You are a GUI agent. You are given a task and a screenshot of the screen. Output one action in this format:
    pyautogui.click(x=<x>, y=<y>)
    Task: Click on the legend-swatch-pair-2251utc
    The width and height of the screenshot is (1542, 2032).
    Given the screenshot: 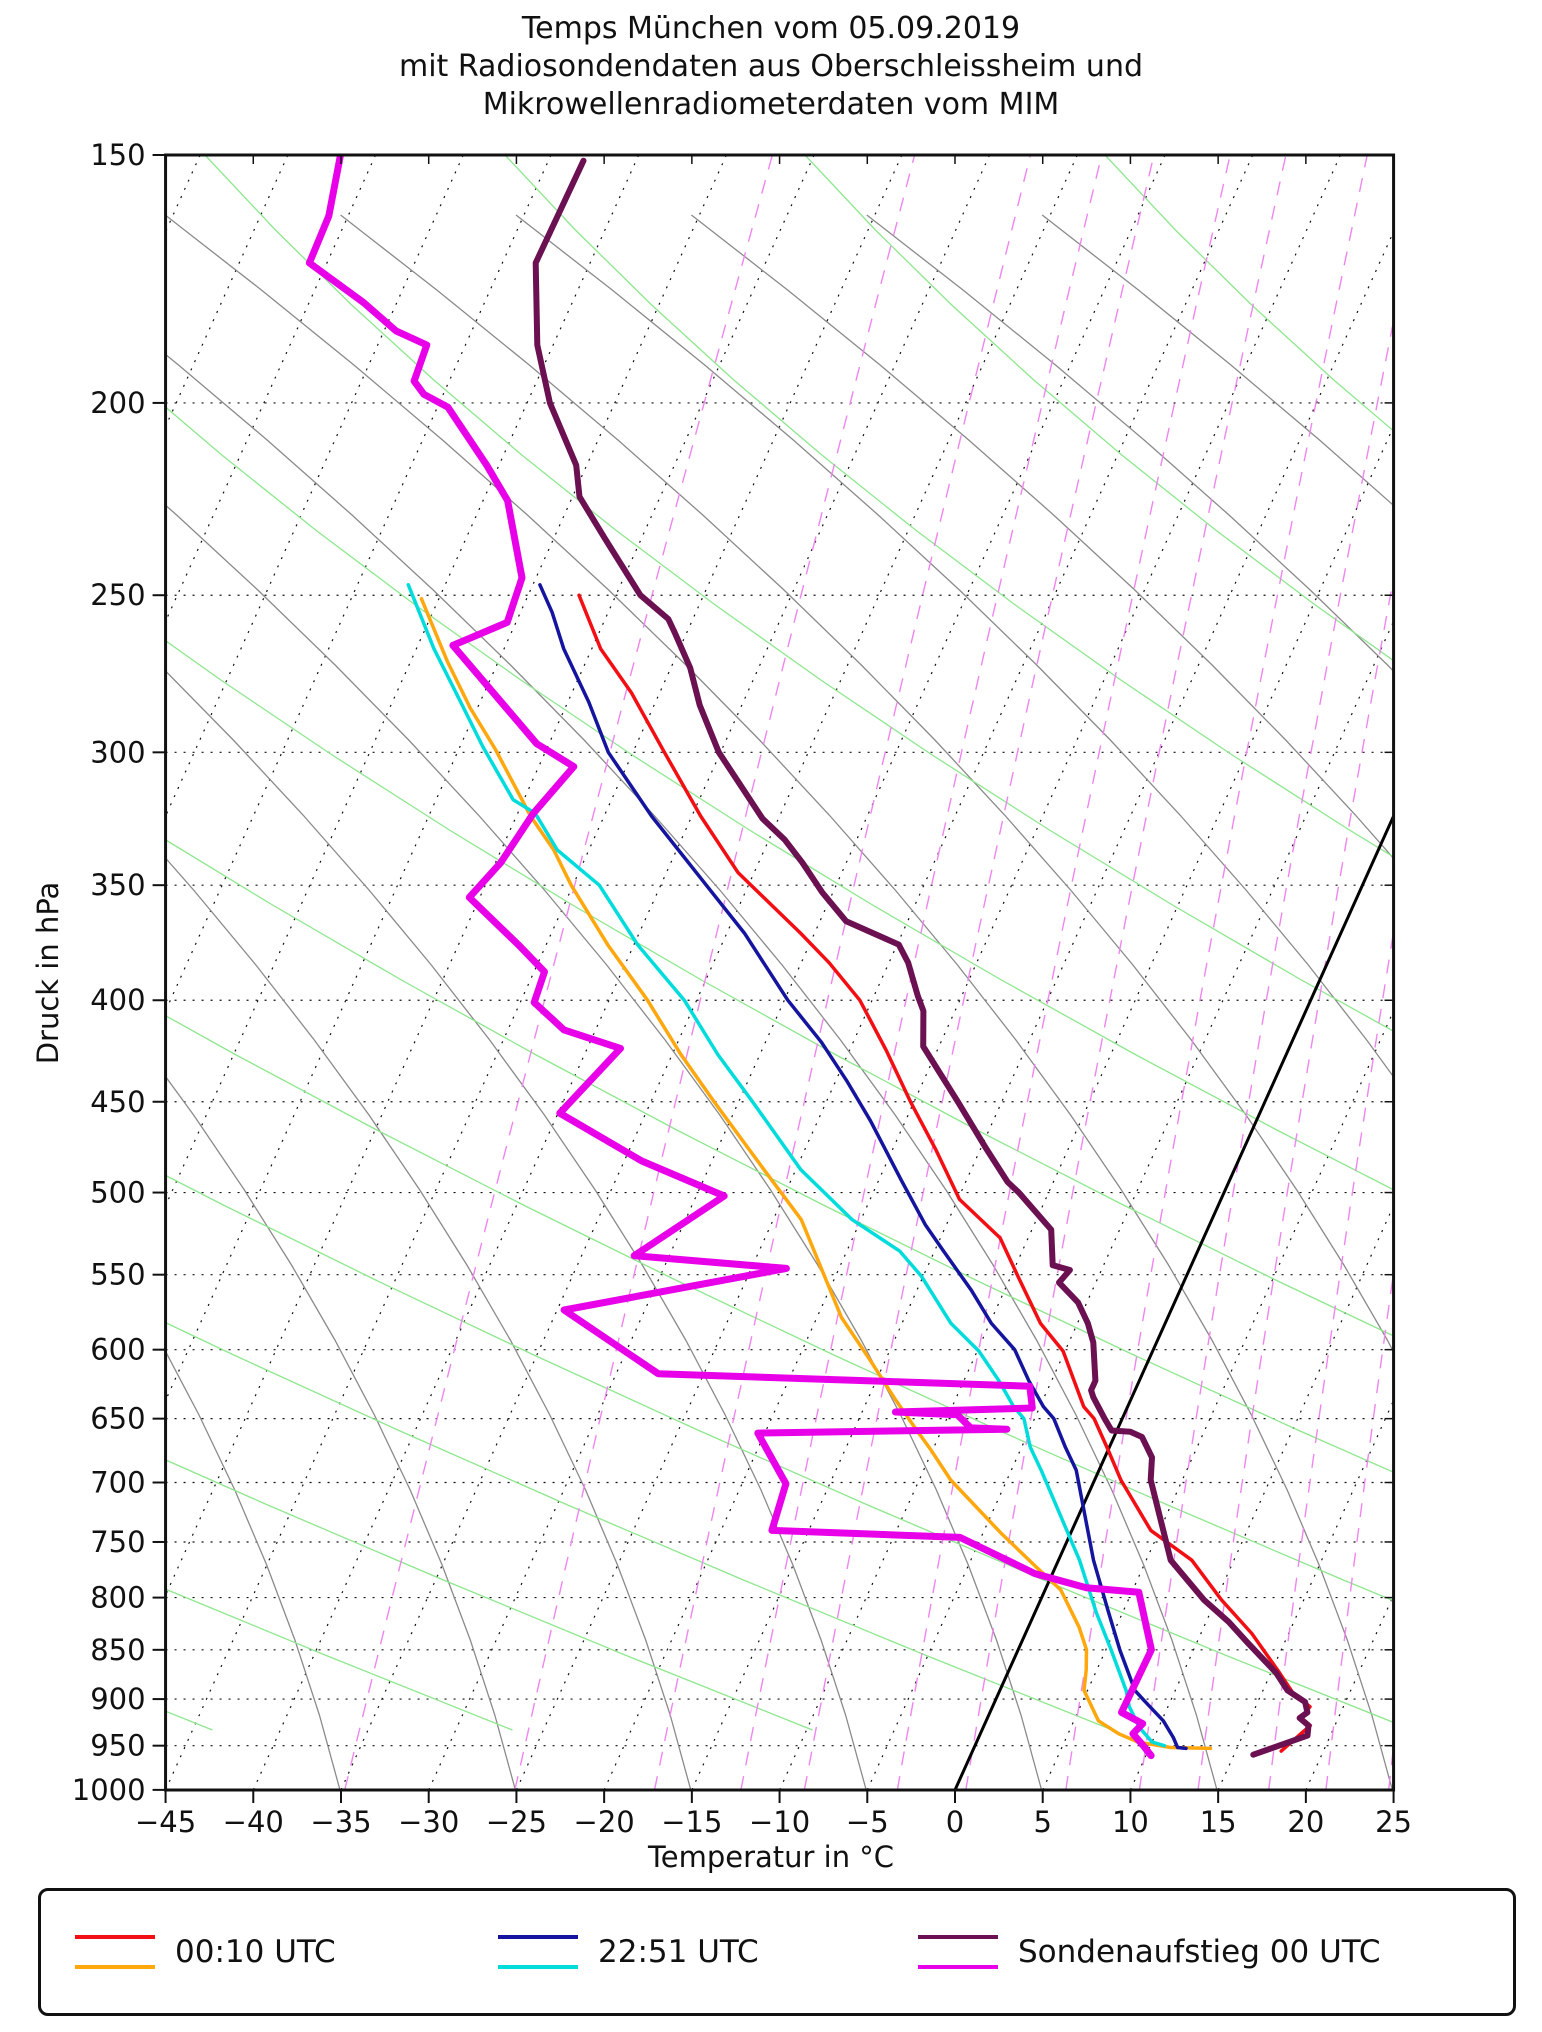 What is the action you would take?
    pyautogui.click(x=538, y=1952)
    